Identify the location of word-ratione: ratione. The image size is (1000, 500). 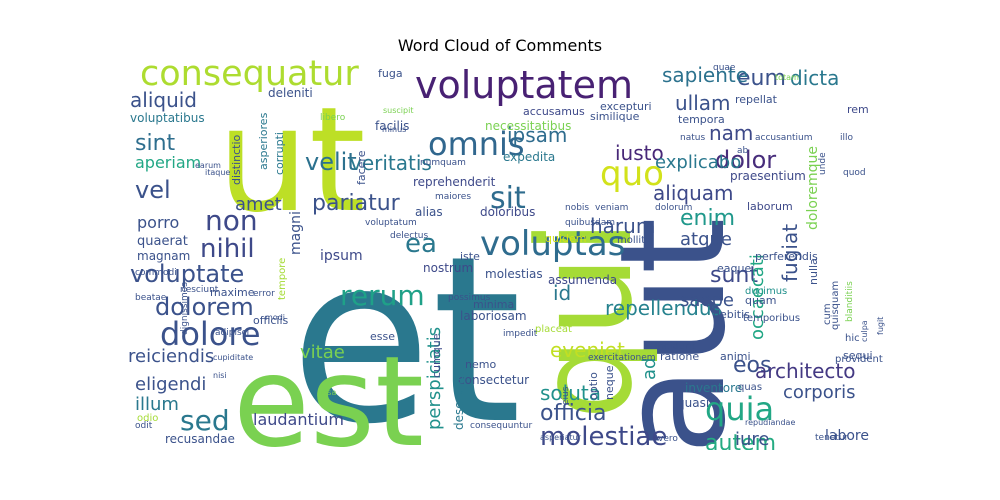
(679, 356).